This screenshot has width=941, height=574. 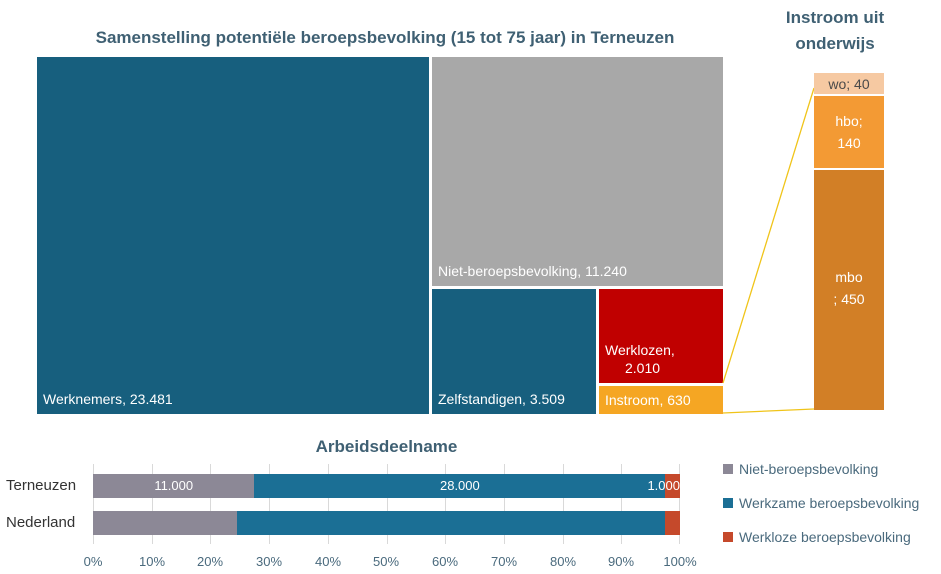 I want to click on segment-wo: wo; 40, so click(x=849, y=83).